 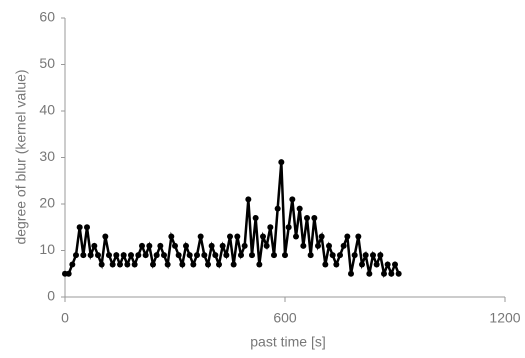 What do you see at coordinates (47, 203) in the screenshot?
I see `y-tick-label: 20` at bounding box center [47, 203].